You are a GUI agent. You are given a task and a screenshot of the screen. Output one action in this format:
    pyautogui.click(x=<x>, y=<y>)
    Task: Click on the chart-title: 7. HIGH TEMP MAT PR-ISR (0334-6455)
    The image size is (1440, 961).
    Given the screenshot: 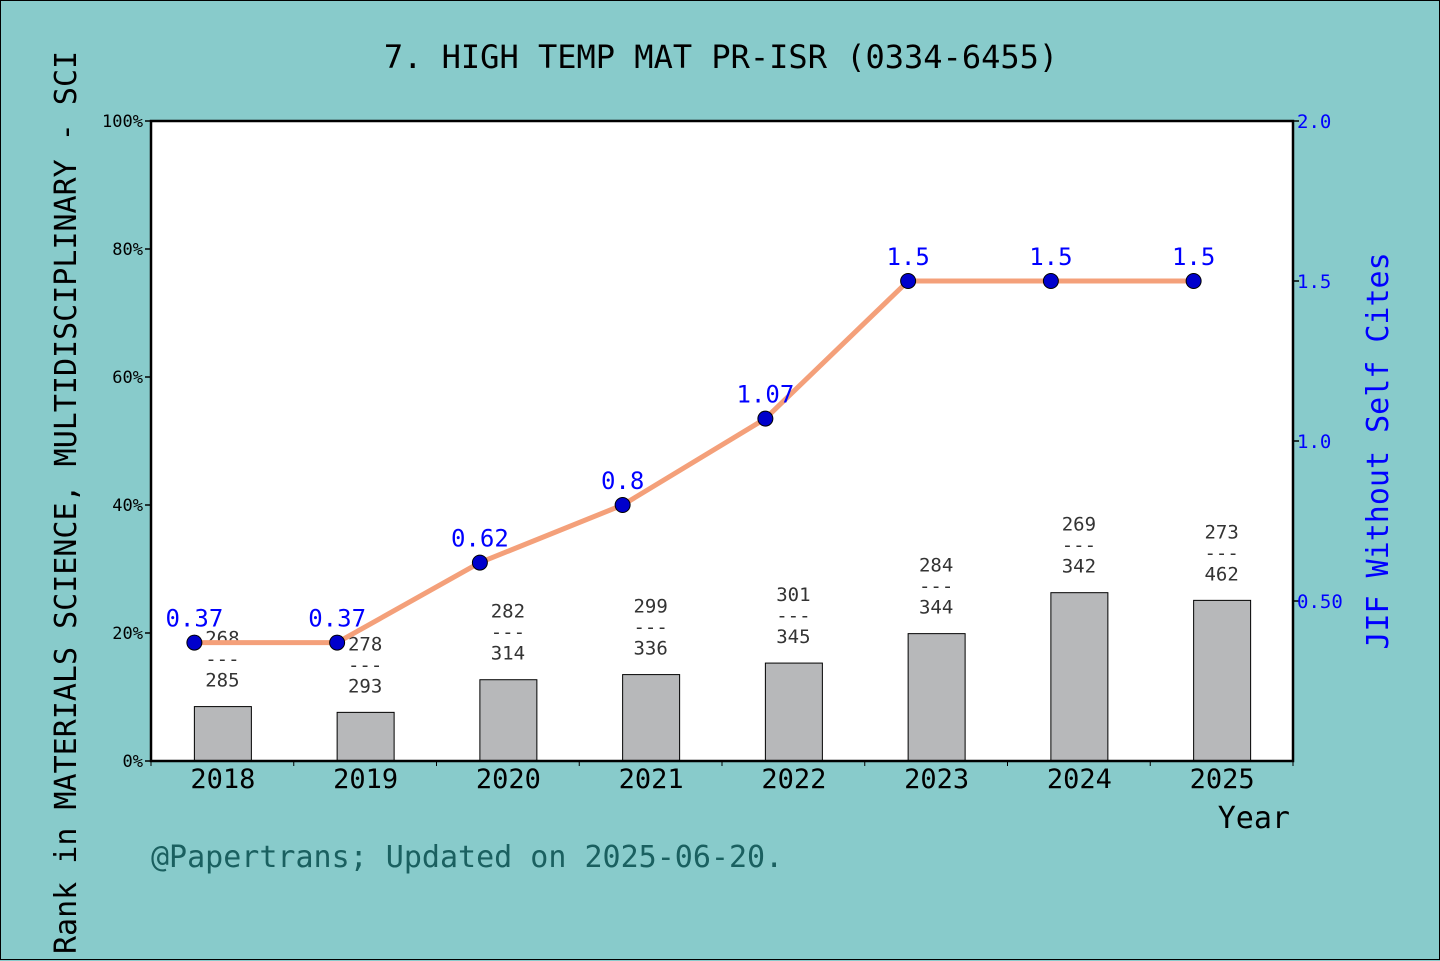 What is the action you would take?
    pyautogui.click(x=721, y=57)
    